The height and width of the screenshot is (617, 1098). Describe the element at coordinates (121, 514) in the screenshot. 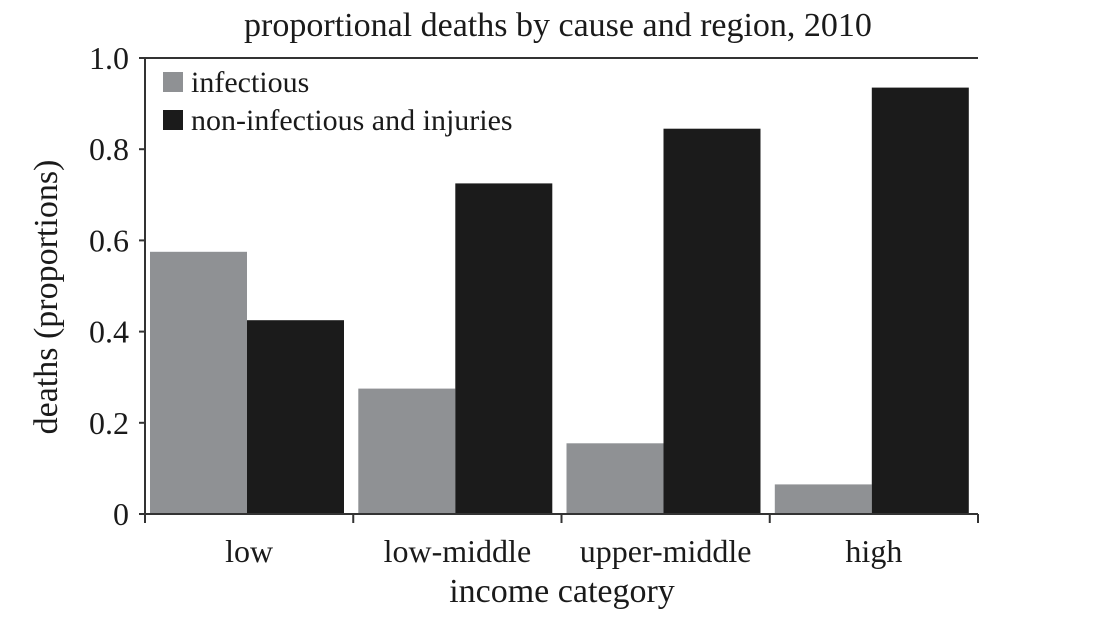

I see `y-tick-label: 0` at that location.